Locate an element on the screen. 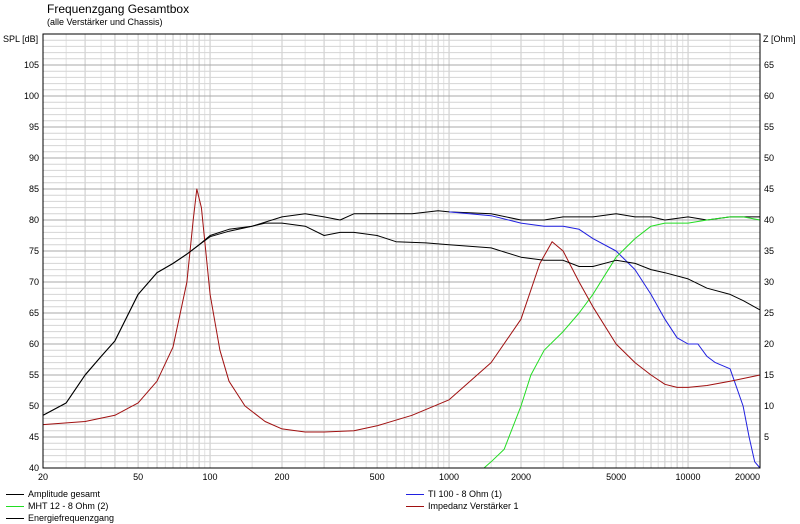 This screenshot has width=800, height=524. y-tick-label-left: 100 is located at coordinates (31, 96).